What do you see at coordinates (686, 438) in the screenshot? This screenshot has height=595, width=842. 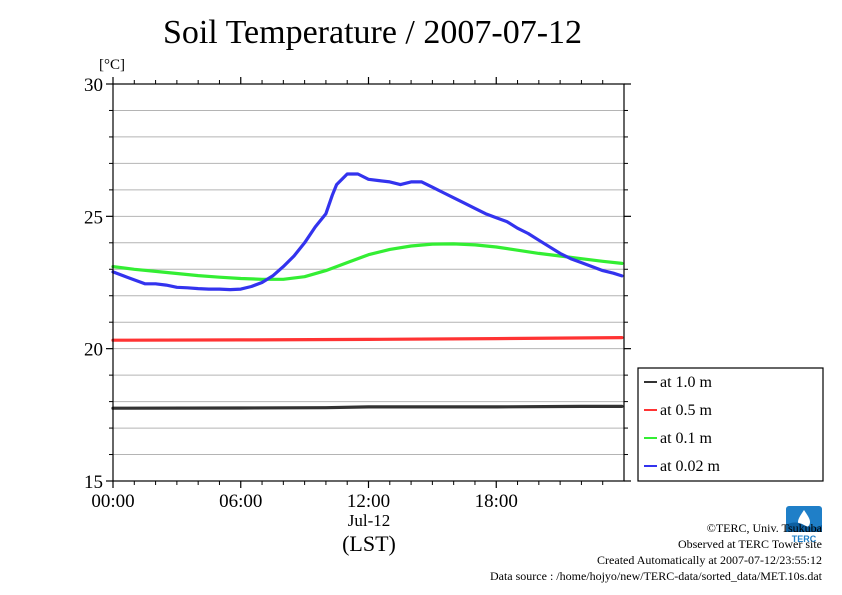 I see `legend-label: at 0.1 m` at bounding box center [686, 438].